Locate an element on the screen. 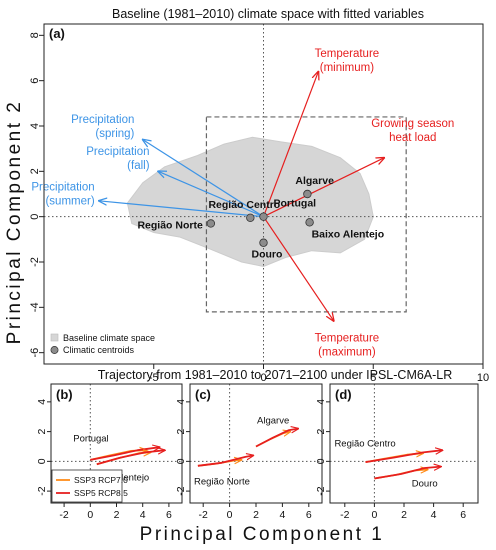 Image resolution: width=496 pixels, height=550 pixels. panel-a-label: (a) is located at coordinates (57, 33).